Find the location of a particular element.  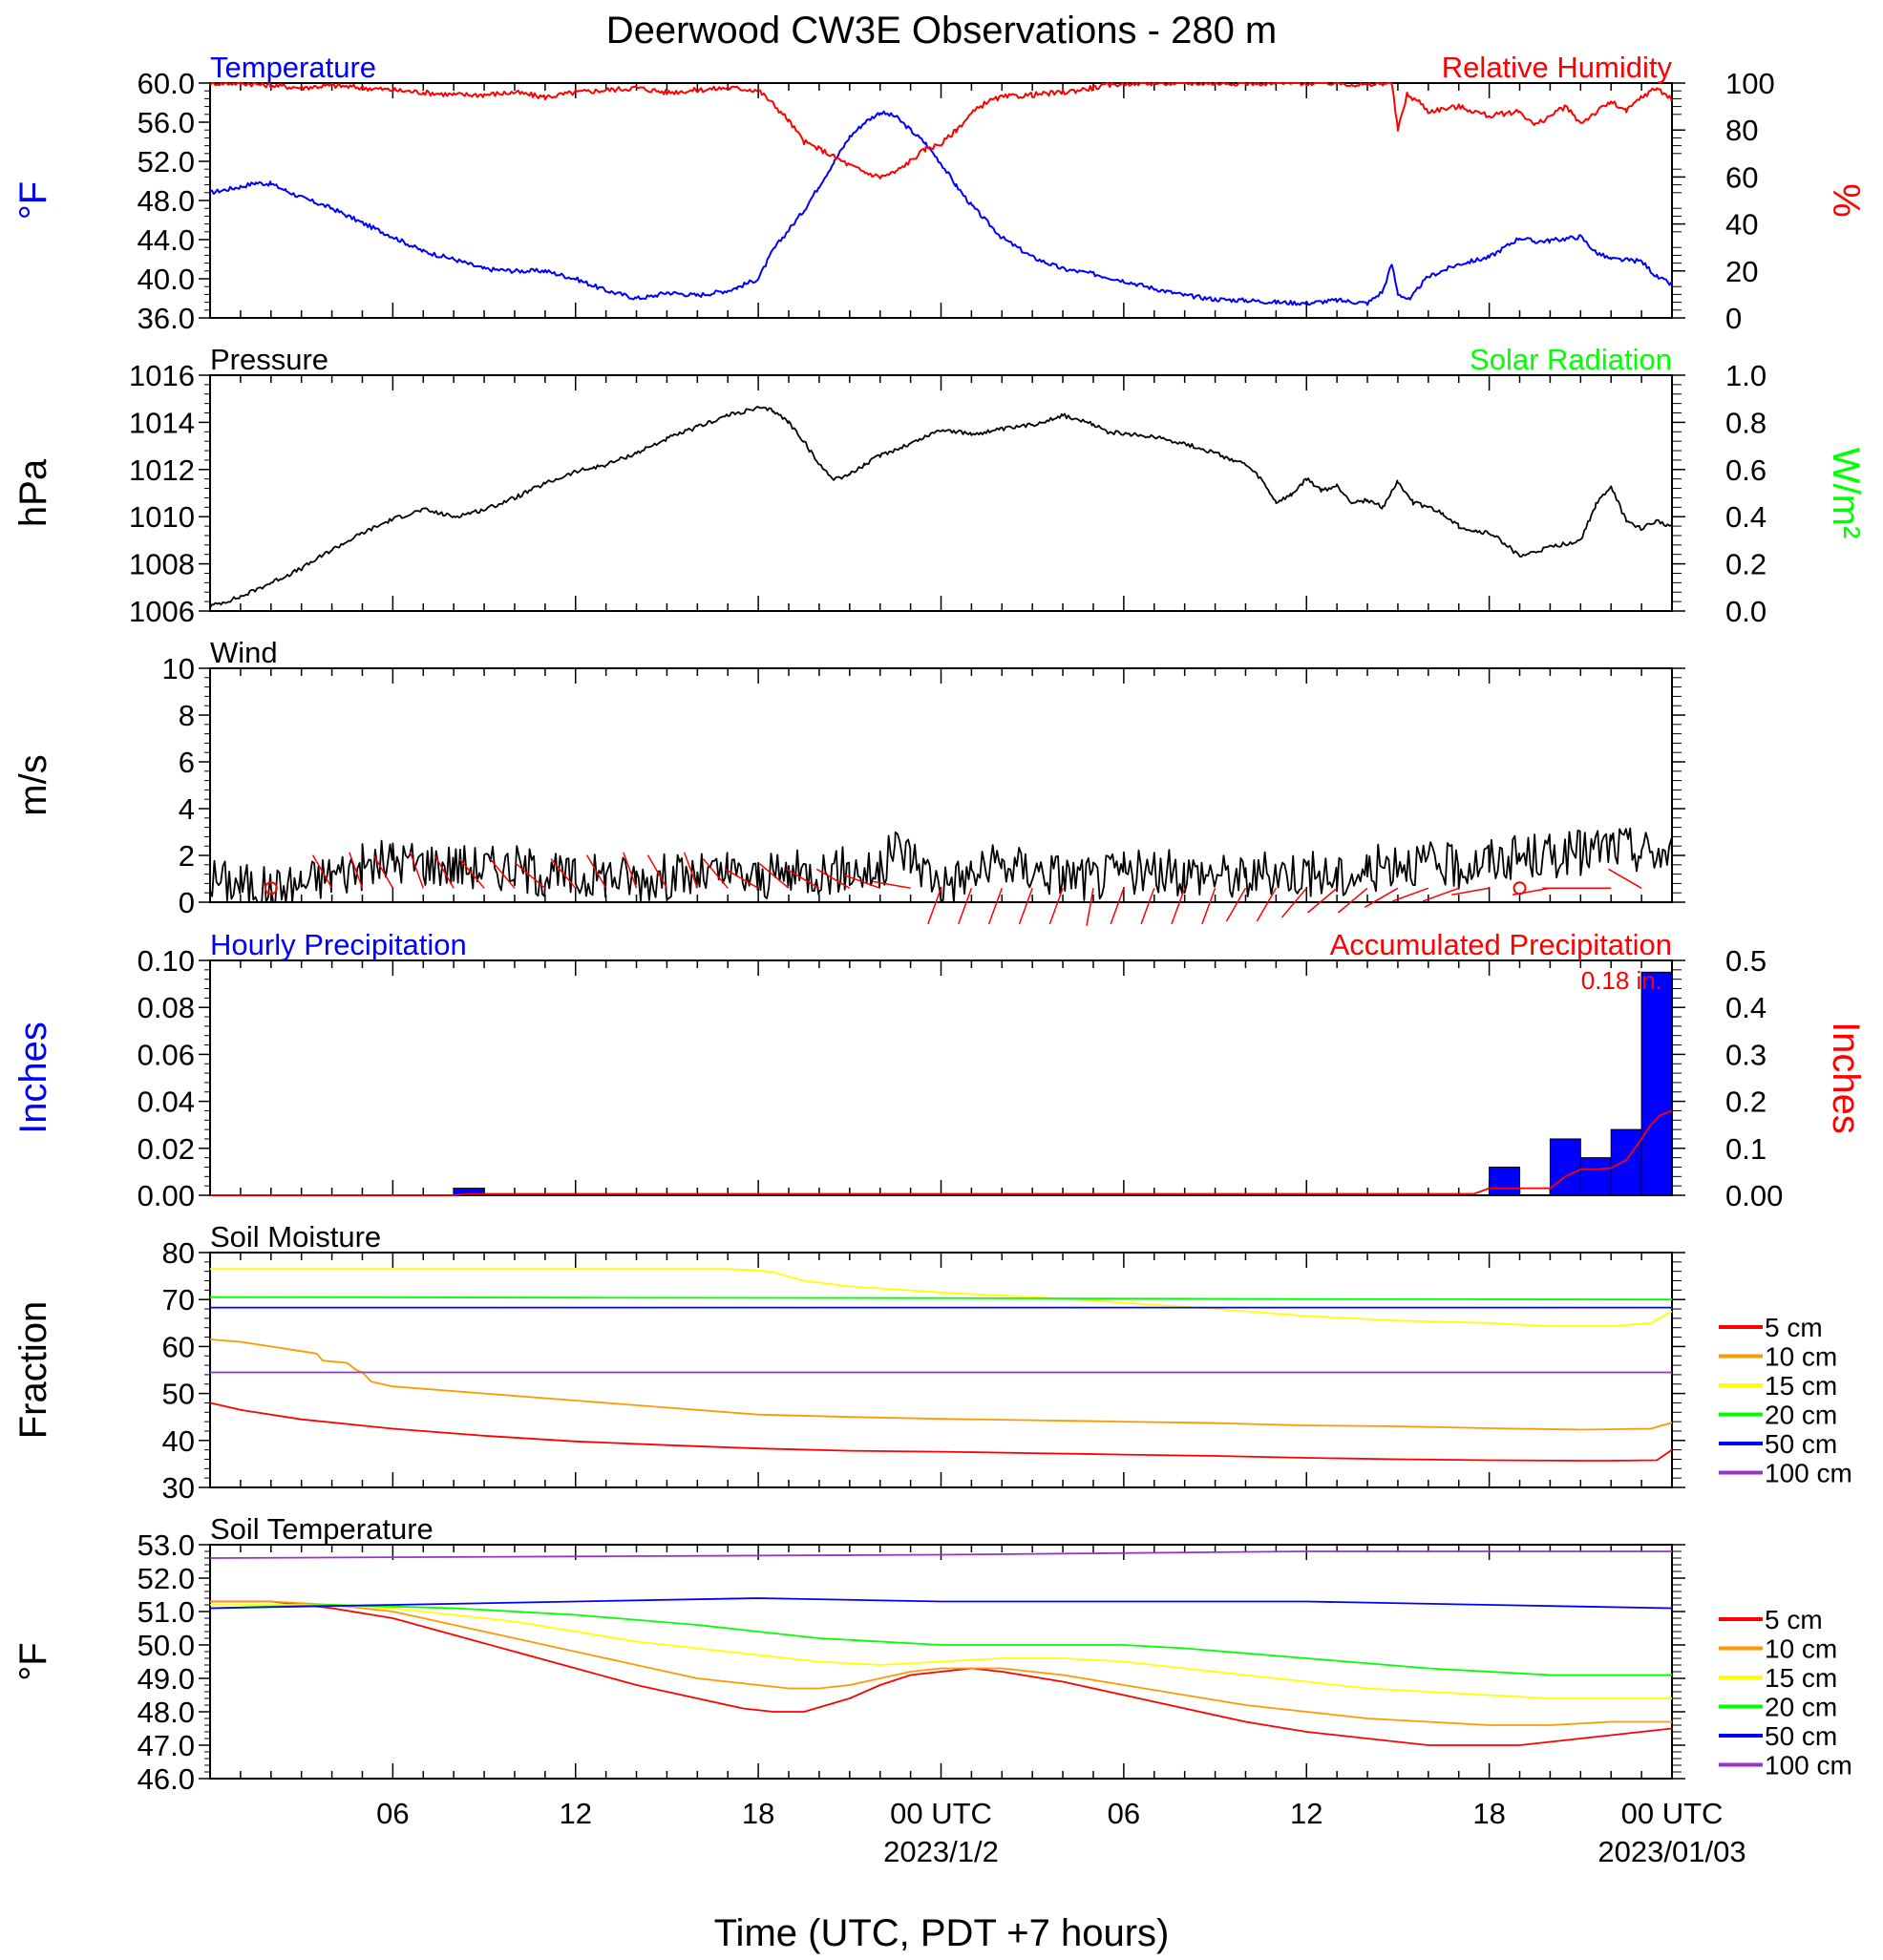

y-right-tick-label: 20 is located at coordinates (1741, 271).